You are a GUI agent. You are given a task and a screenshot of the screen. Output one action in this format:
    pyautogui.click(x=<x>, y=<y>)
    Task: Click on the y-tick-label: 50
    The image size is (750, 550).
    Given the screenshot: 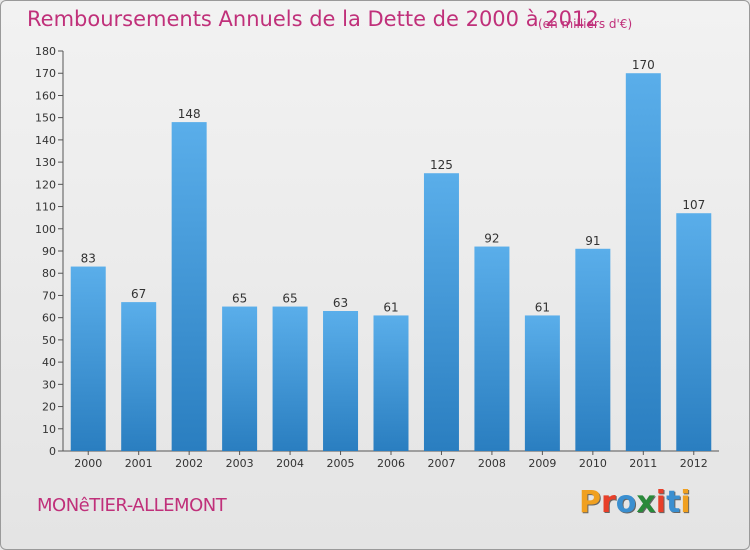 What is the action you would take?
    pyautogui.click(x=49, y=340)
    